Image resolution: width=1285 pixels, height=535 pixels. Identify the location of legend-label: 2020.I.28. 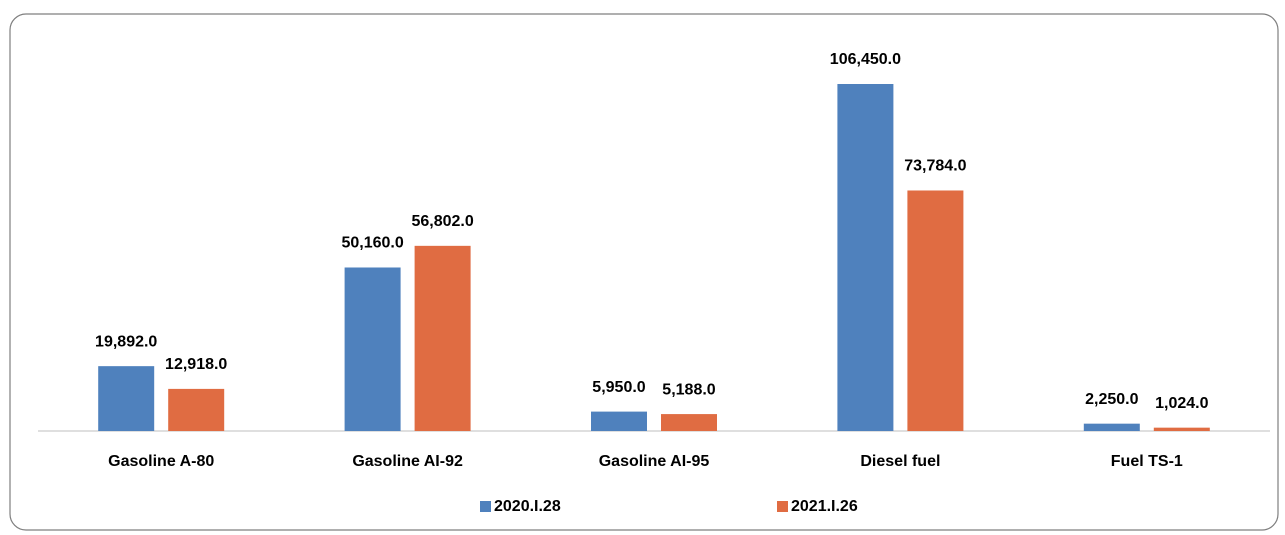
(527, 506).